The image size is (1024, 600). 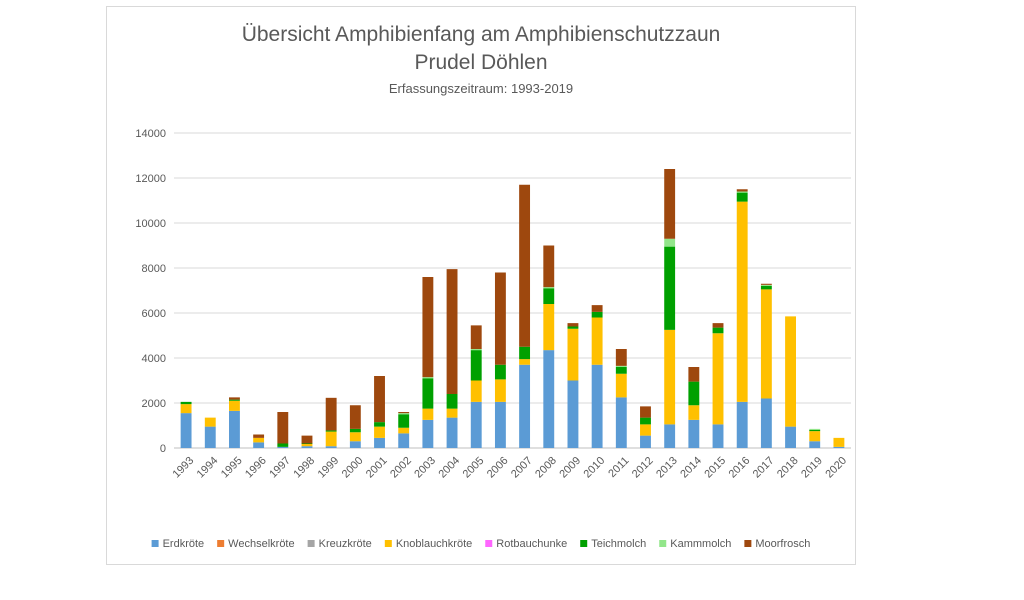 I want to click on x-tick-label: 1997, so click(x=280, y=468).